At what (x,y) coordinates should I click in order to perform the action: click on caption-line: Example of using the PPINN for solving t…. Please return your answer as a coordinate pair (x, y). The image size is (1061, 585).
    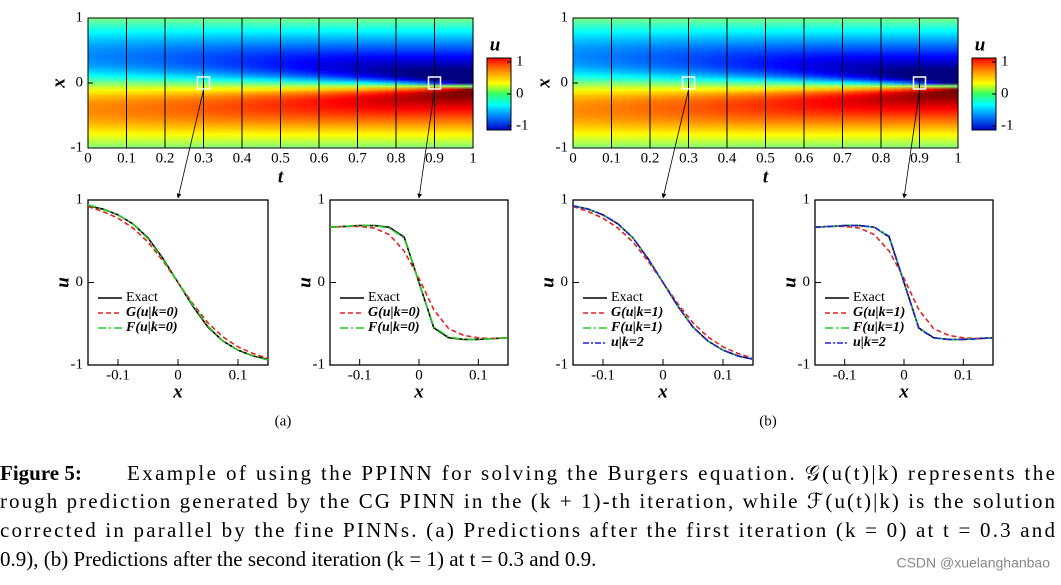
    Looking at the image, I should click on (591, 473).